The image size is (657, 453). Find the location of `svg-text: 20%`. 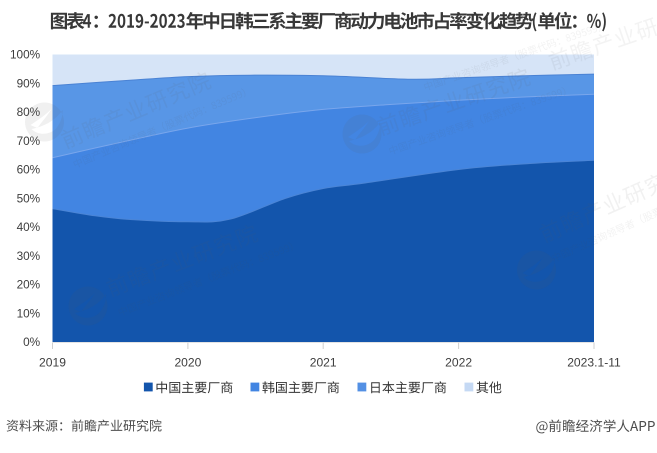

svg-text: 20% is located at coordinates (29, 285).